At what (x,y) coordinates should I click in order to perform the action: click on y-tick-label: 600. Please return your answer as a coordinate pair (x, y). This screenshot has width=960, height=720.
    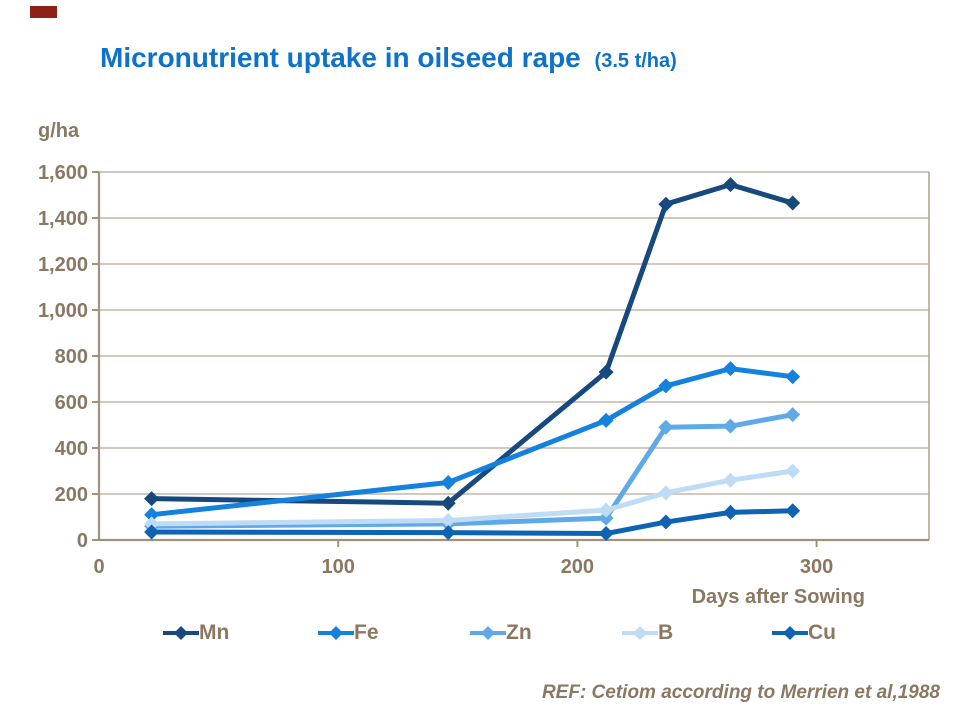
    Looking at the image, I should click on (71, 403).